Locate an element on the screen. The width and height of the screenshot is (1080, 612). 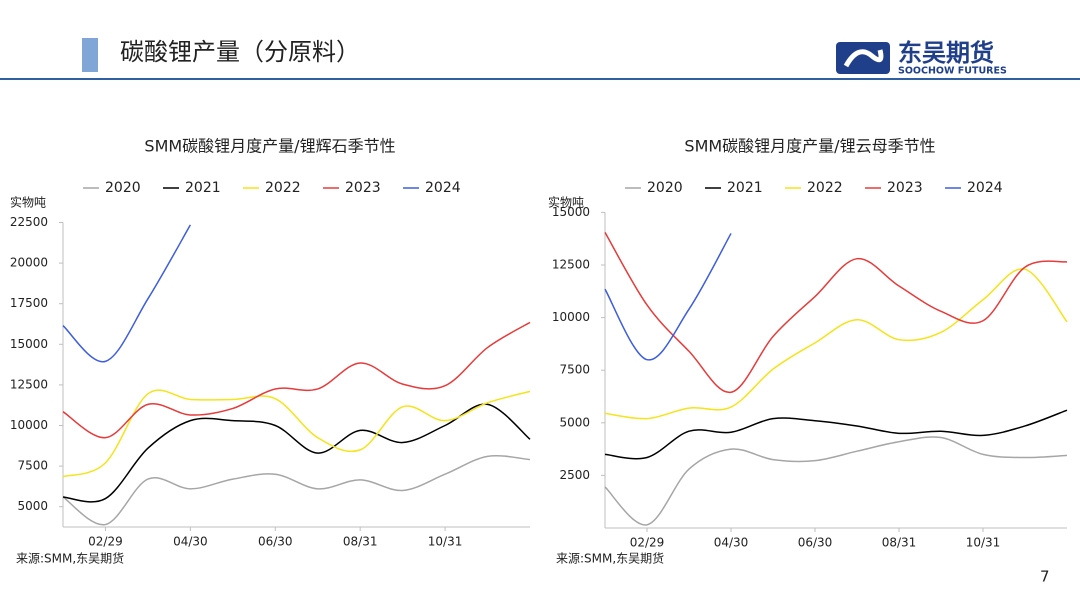
page-number: 7 is located at coordinates (1045, 577).